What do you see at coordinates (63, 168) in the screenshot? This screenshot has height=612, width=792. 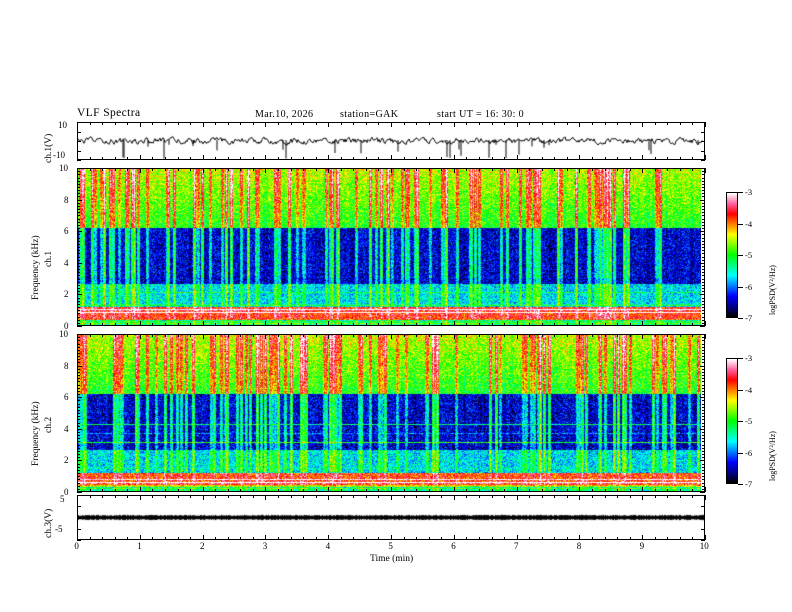 I see `frequency-tick-label: 10` at bounding box center [63, 168].